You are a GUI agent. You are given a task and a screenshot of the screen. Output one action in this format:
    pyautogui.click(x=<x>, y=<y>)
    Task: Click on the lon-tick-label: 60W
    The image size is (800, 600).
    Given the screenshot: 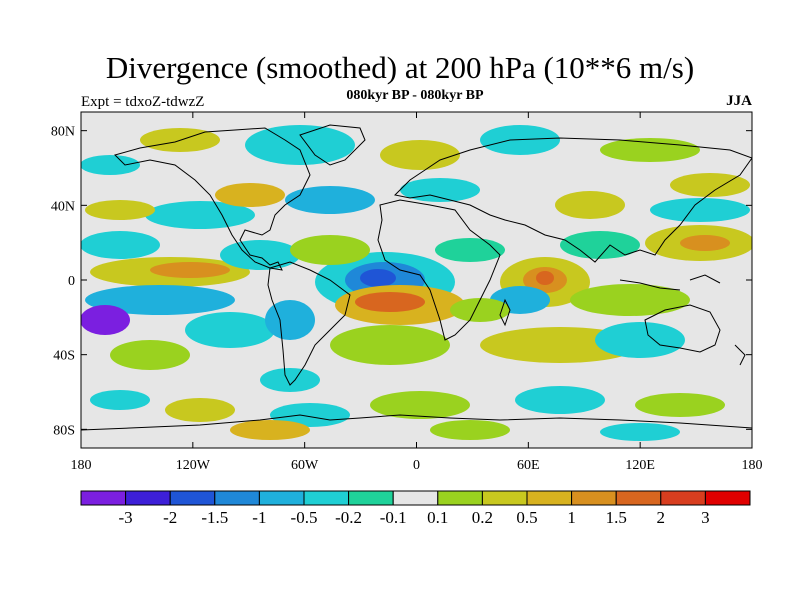 What is the action you would take?
    pyautogui.click(x=305, y=465)
    